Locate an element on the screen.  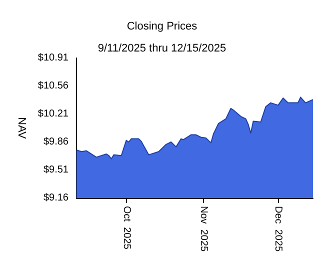
x-tick-label: Nov 2025 is located at coordinates (203, 229).